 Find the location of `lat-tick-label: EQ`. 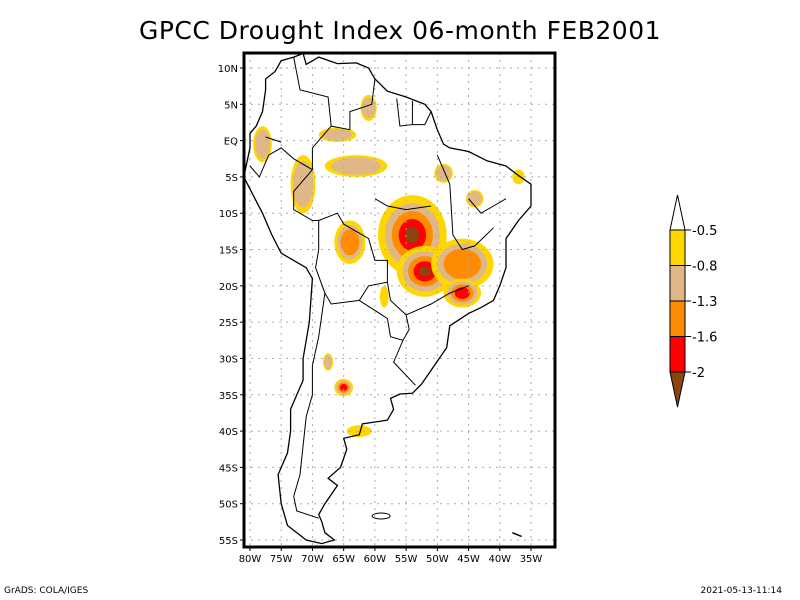

lat-tick-label: EQ is located at coordinates (231, 142).